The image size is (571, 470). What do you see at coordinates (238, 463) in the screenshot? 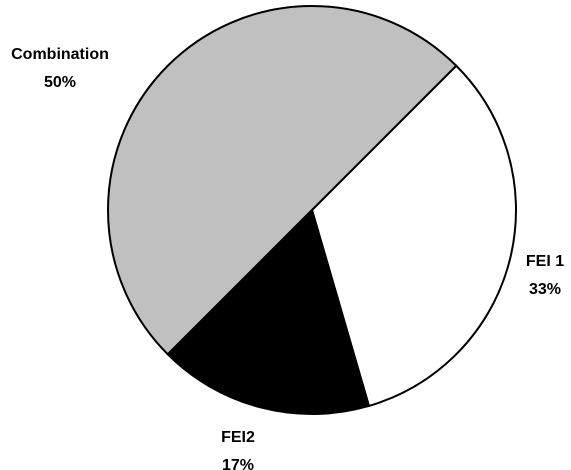
I see `slice-value-label: 17%` at bounding box center [238, 463].